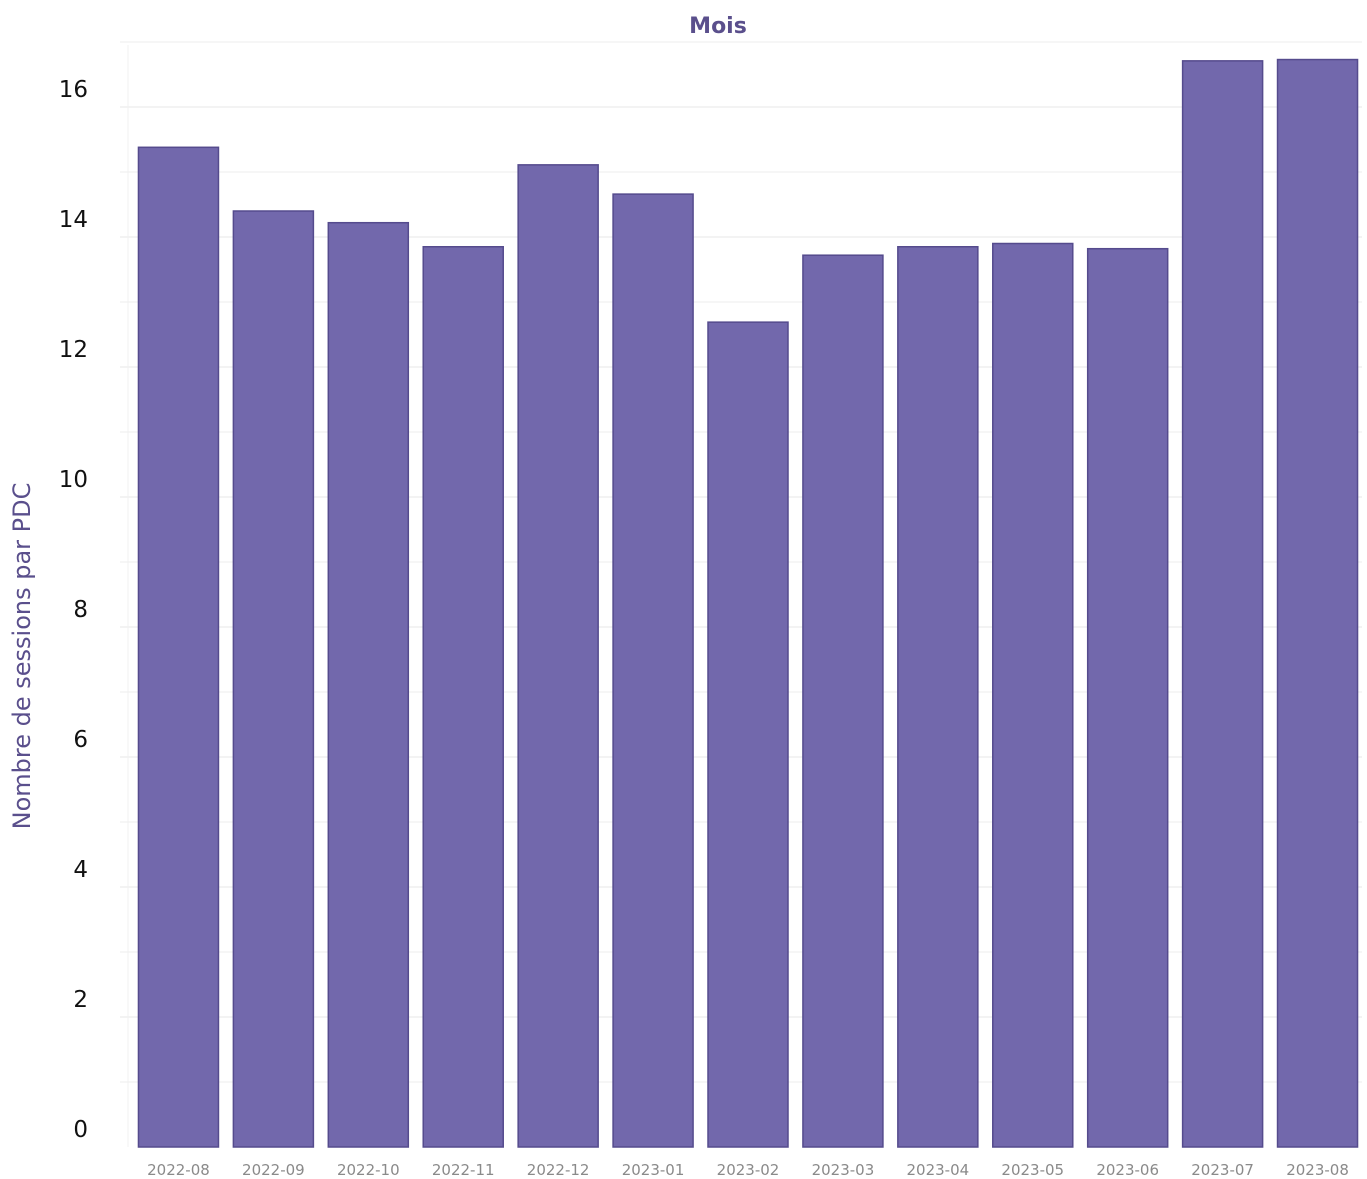 This screenshot has width=1367, height=1179. What do you see at coordinates (80, 1000) in the screenshot?
I see `y-tick-label: 2` at bounding box center [80, 1000].